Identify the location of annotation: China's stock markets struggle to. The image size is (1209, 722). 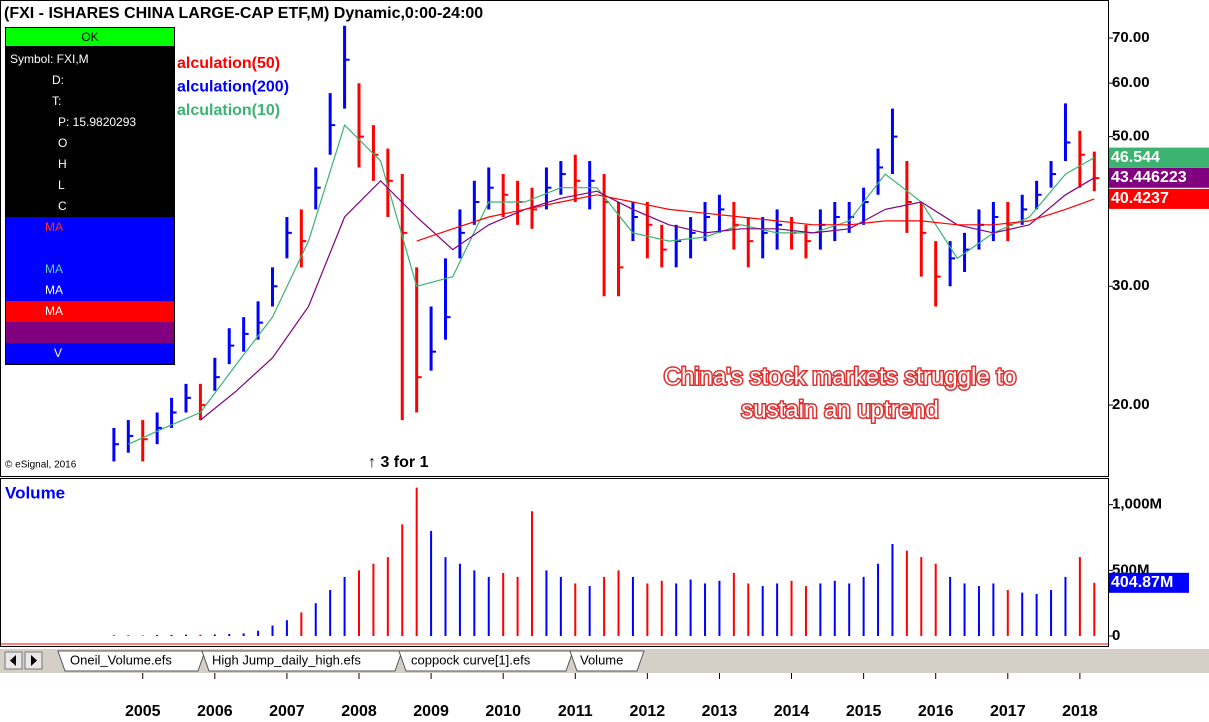
(840, 376).